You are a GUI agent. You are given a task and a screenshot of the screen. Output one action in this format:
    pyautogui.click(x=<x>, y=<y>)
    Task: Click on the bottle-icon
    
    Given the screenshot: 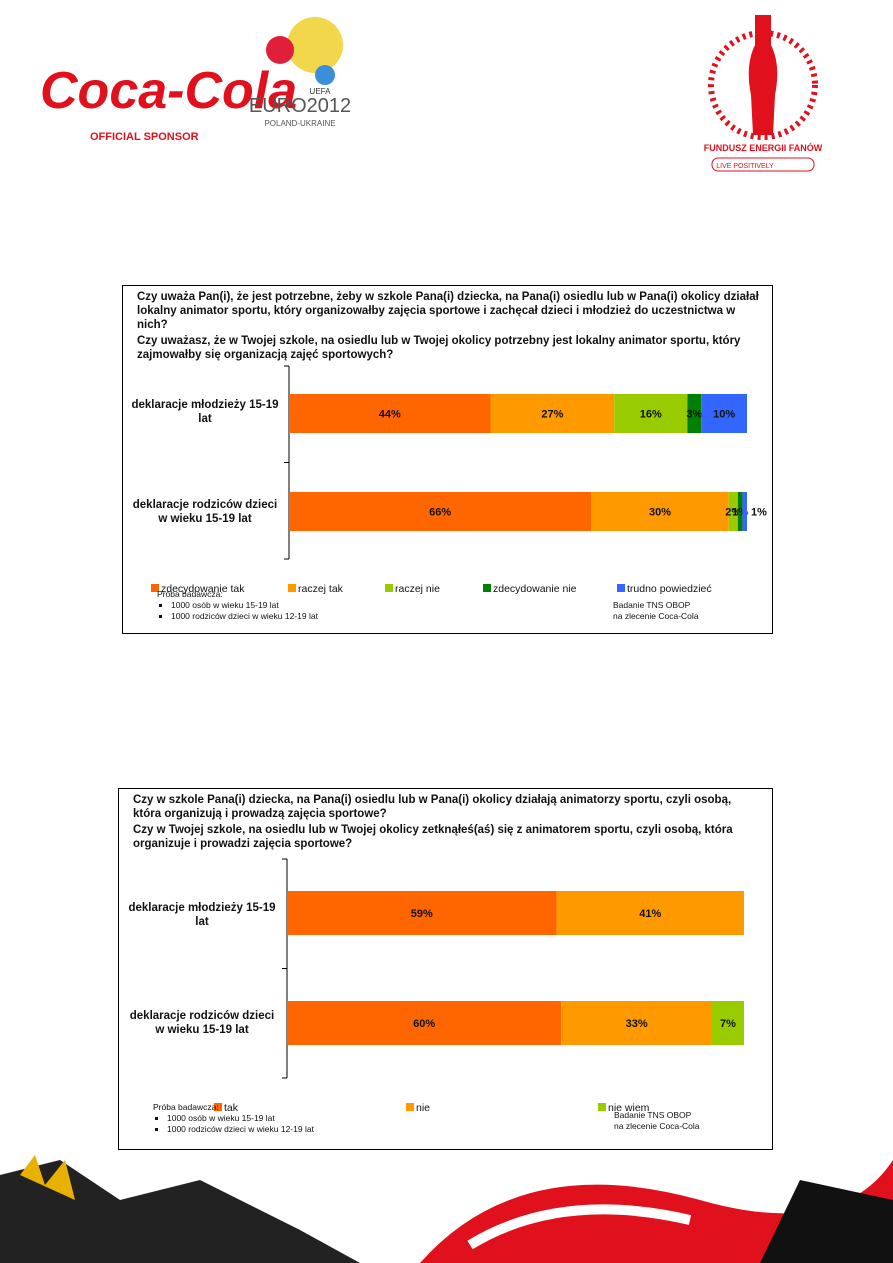 What is the action you would take?
    pyautogui.click(x=763, y=75)
    